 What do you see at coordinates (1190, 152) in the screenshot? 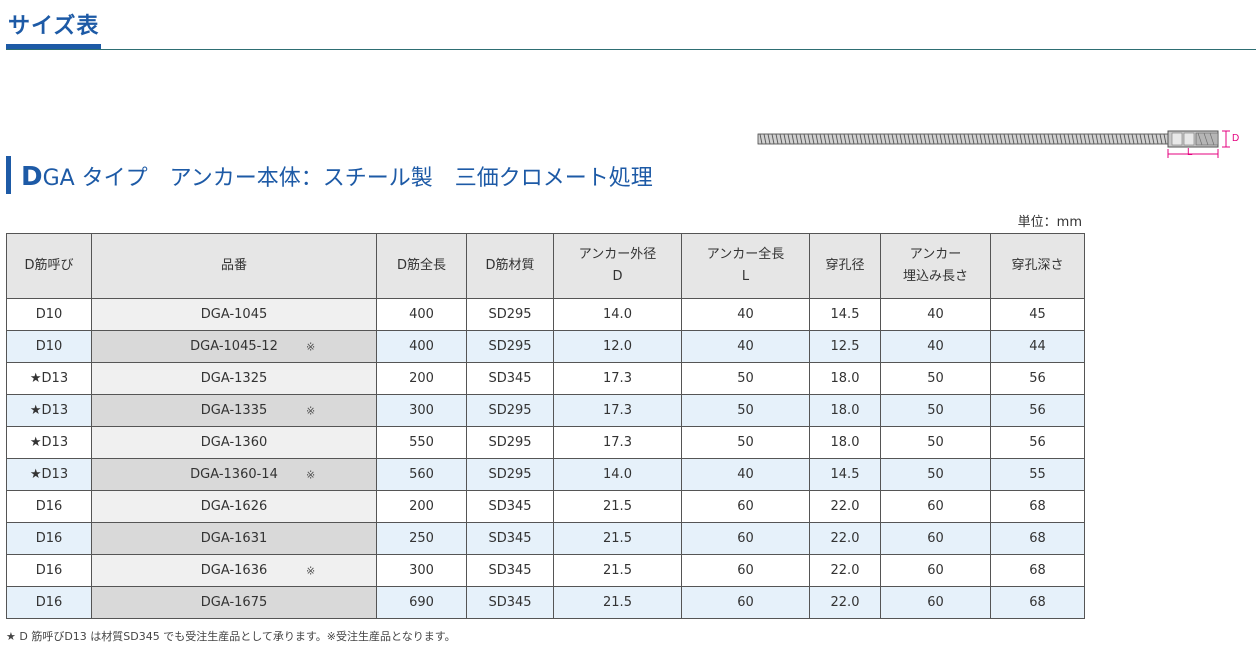
I see `dimension-l-label: L` at bounding box center [1190, 152].